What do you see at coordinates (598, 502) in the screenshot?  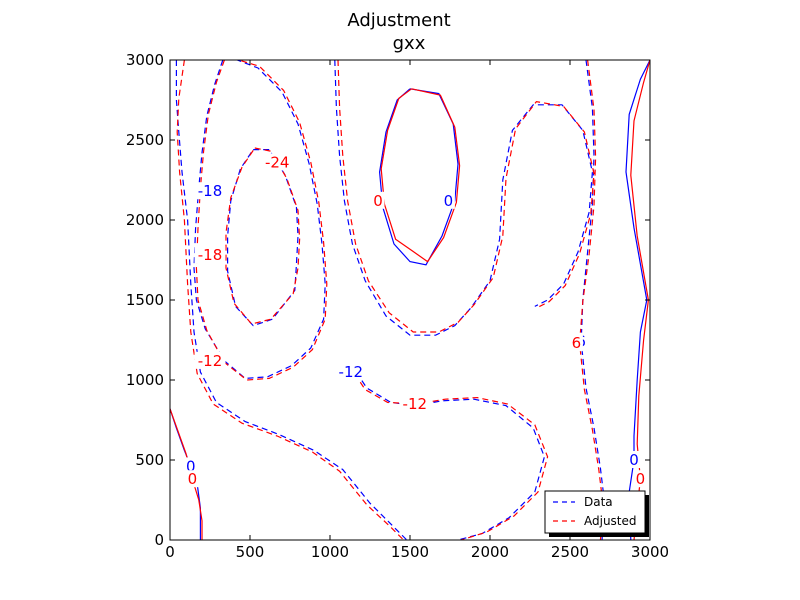 I see `legend-label-data: Data` at bounding box center [598, 502].